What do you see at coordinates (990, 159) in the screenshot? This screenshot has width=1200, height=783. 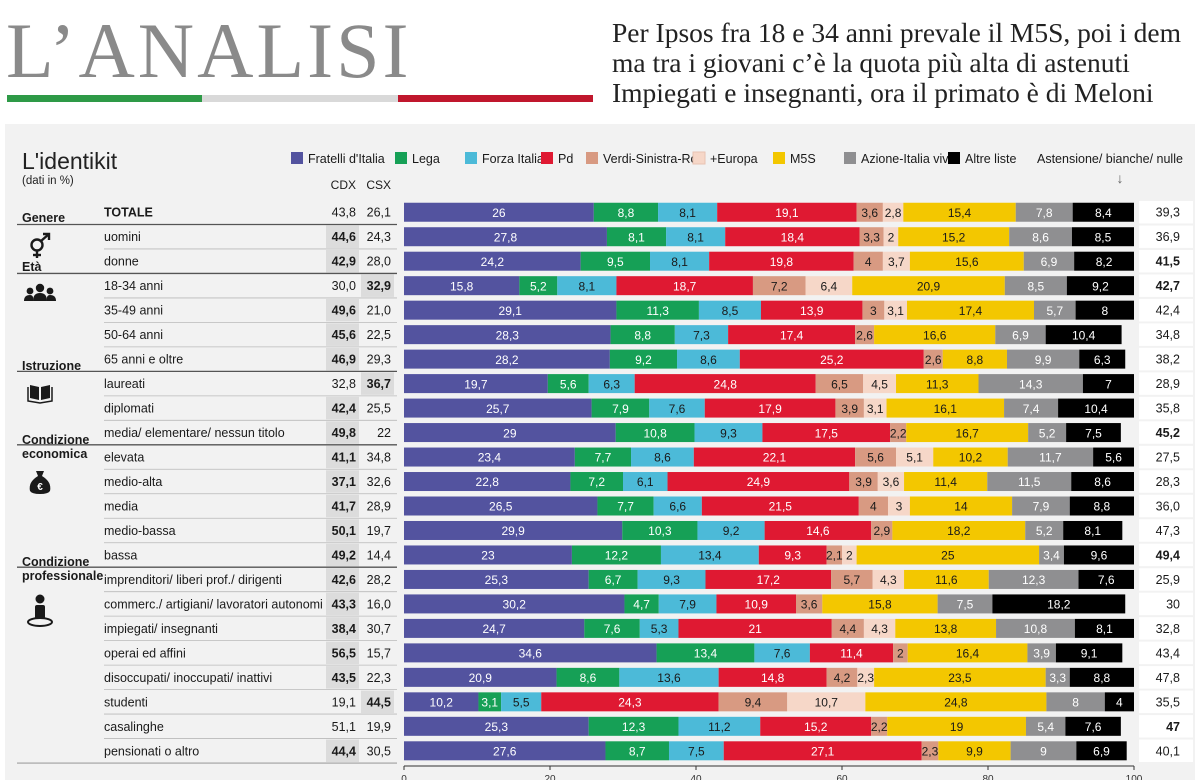 I see `legend-label: Altre liste` at bounding box center [990, 159].